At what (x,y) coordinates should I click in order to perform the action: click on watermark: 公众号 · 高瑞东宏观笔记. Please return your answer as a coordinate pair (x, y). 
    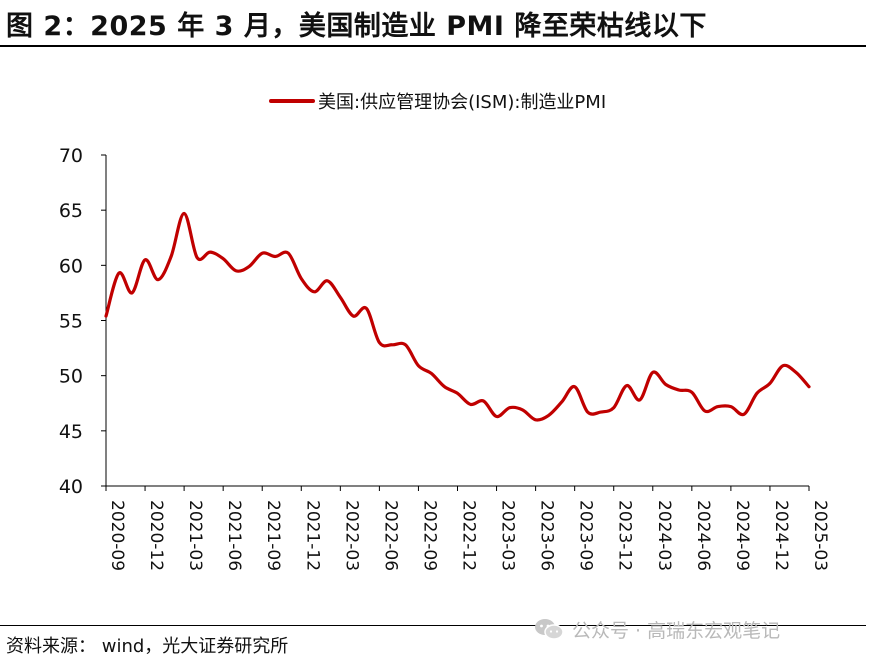
    Looking at the image, I should click on (657, 629).